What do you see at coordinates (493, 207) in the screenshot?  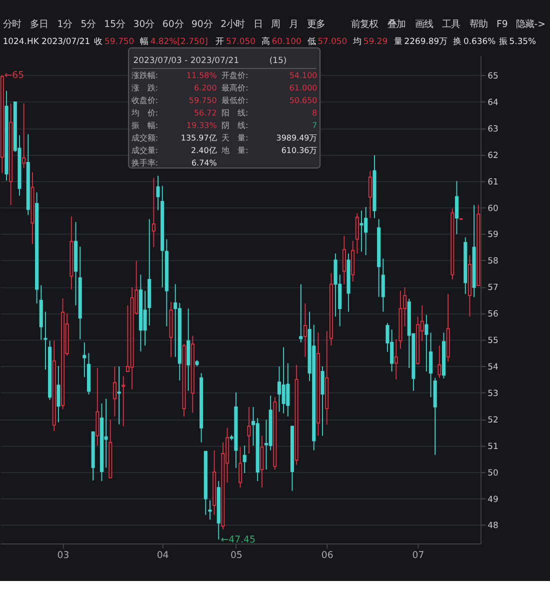 I see `y-tick-label: 60` at bounding box center [493, 207].